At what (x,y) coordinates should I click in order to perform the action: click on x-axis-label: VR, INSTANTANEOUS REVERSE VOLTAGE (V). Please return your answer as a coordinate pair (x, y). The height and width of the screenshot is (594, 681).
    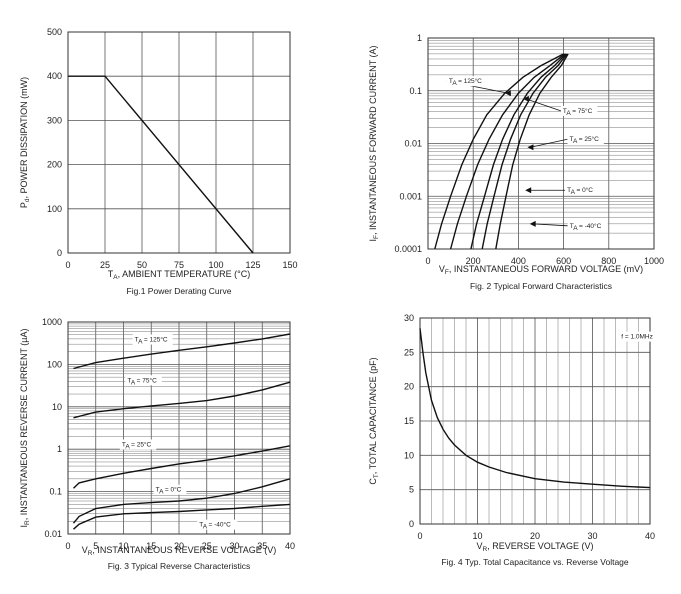
    Looking at the image, I should click on (179, 551).